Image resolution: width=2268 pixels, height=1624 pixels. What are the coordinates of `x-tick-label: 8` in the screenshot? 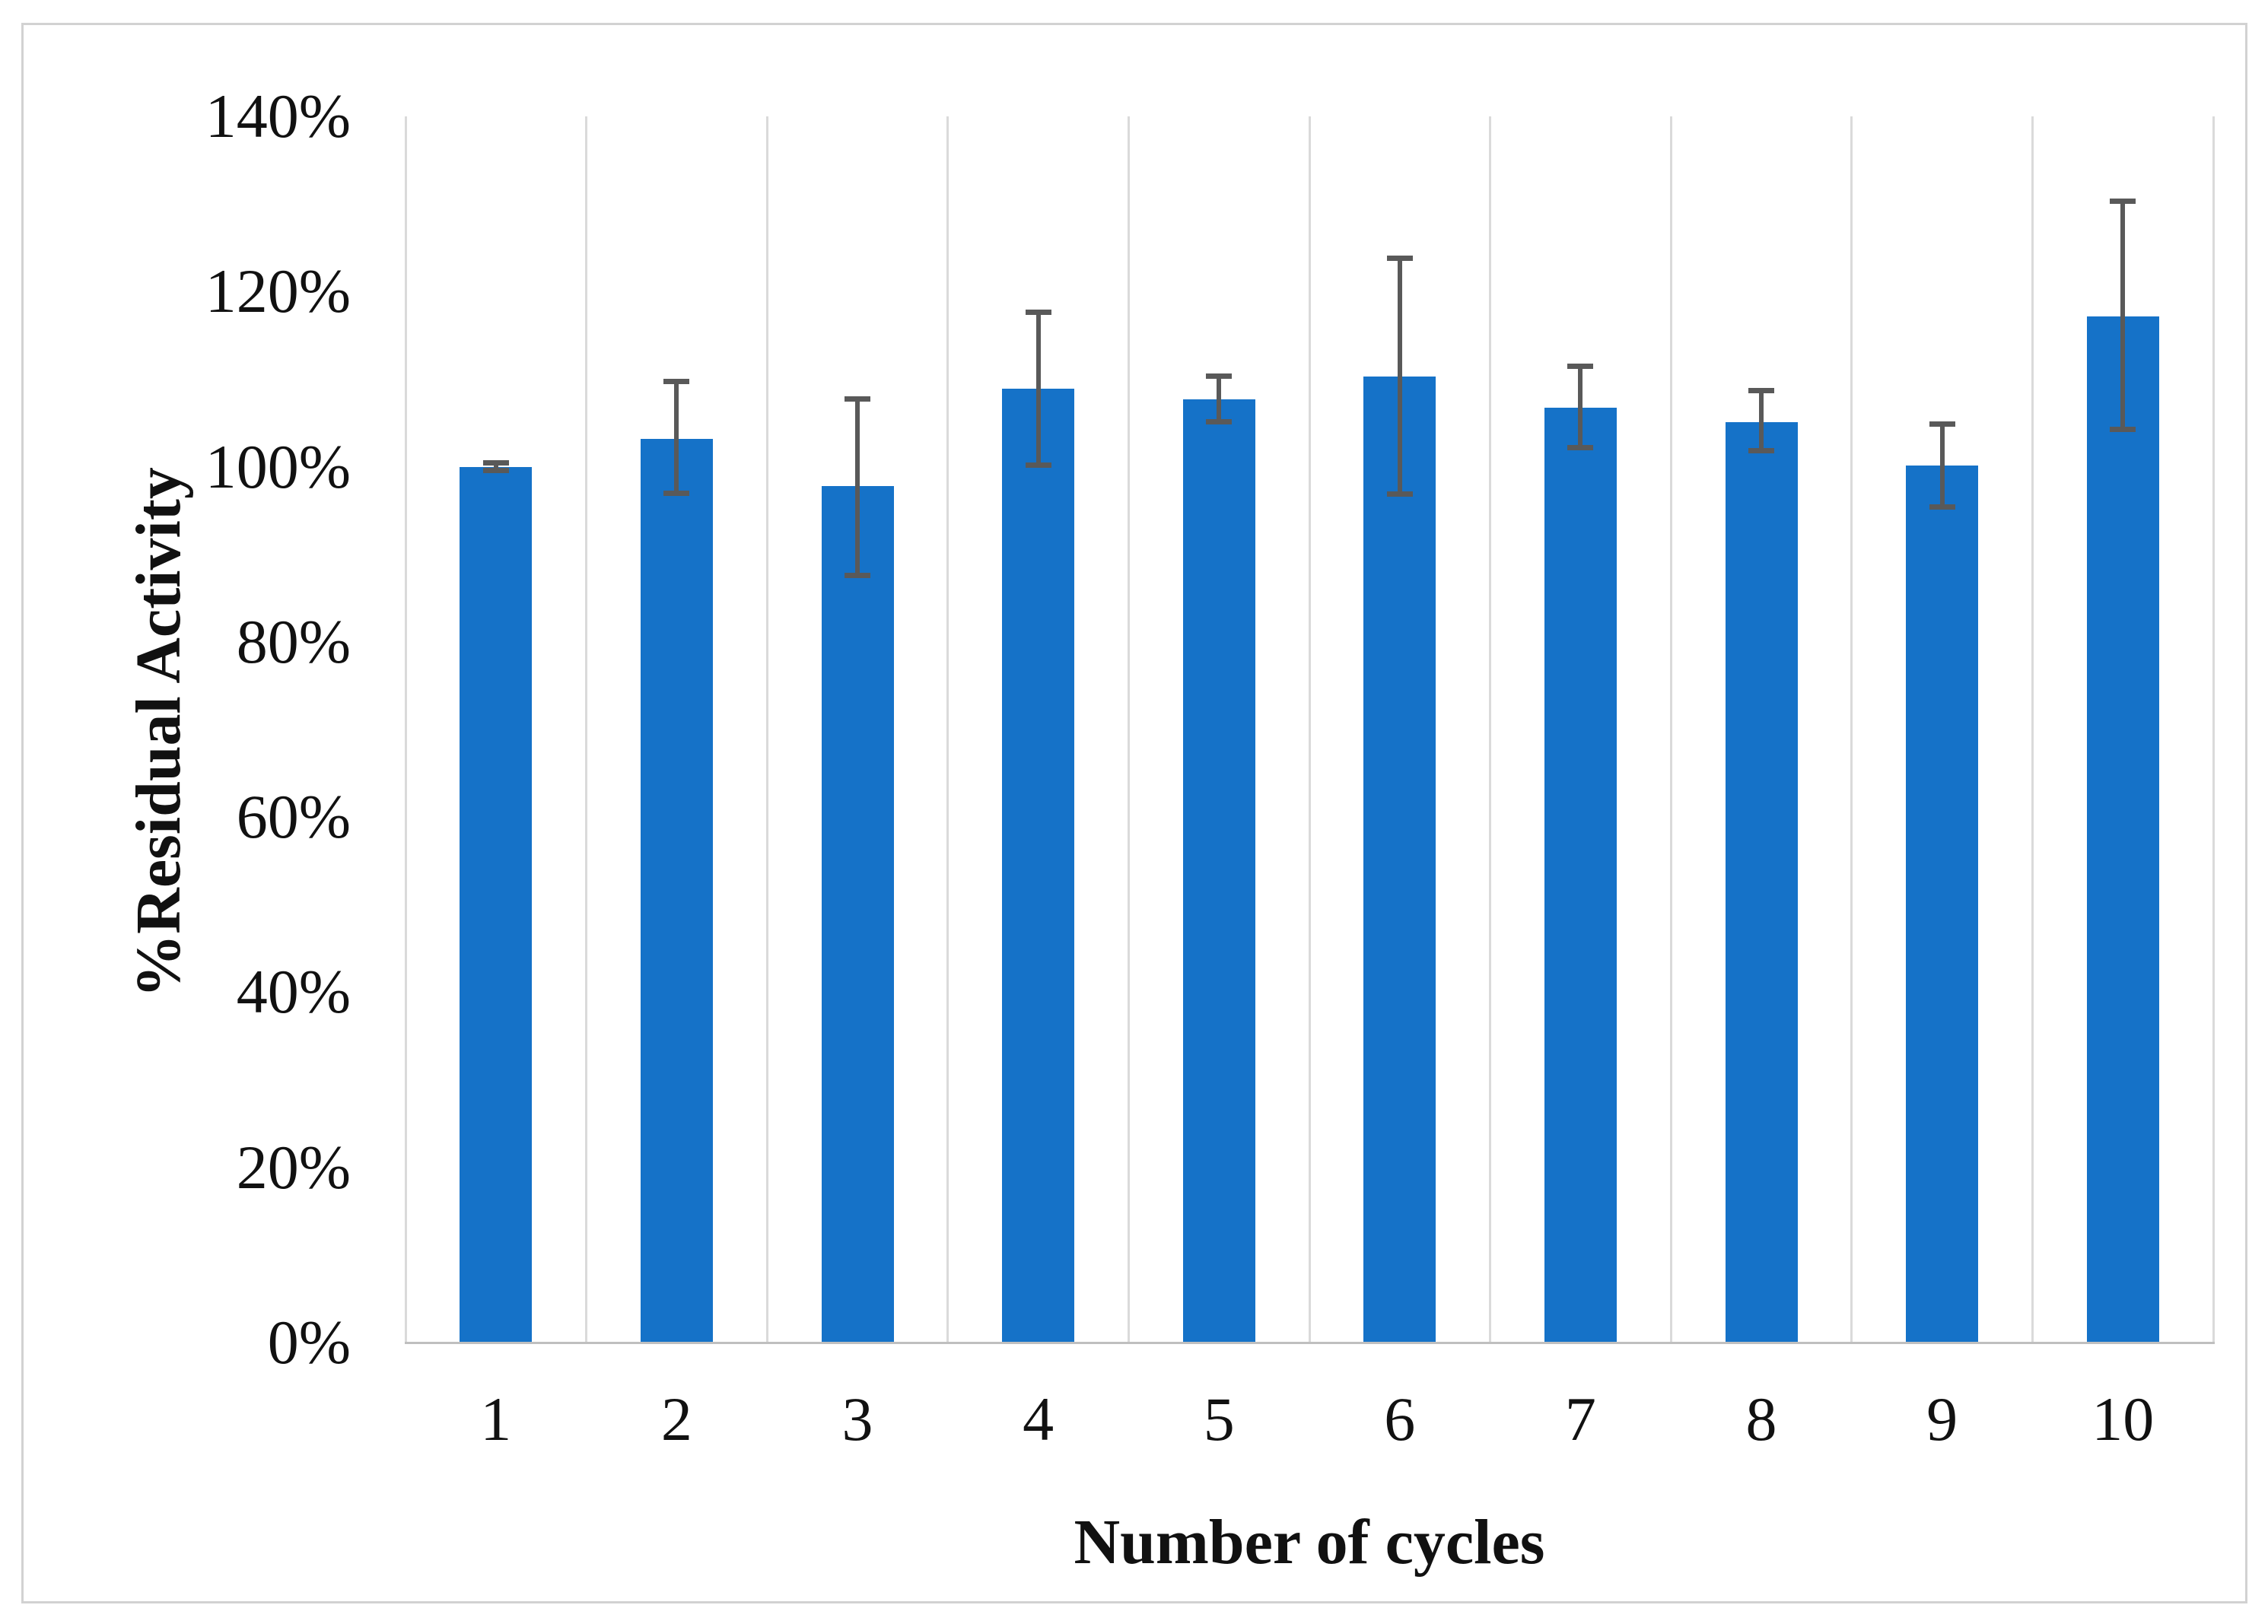 It's located at (1761, 1419).